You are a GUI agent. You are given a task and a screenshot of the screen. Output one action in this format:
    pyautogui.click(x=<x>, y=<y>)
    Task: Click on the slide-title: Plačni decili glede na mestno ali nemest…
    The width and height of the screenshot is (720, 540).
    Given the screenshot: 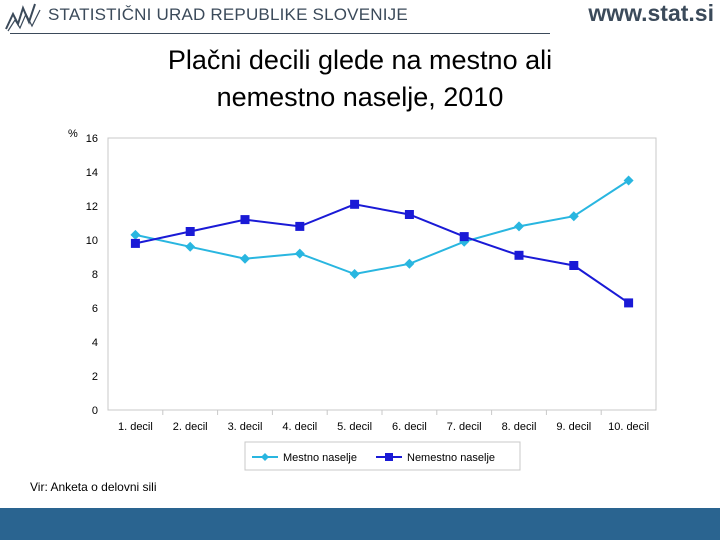 What is the action you would take?
    pyautogui.click(x=360, y=79)
    